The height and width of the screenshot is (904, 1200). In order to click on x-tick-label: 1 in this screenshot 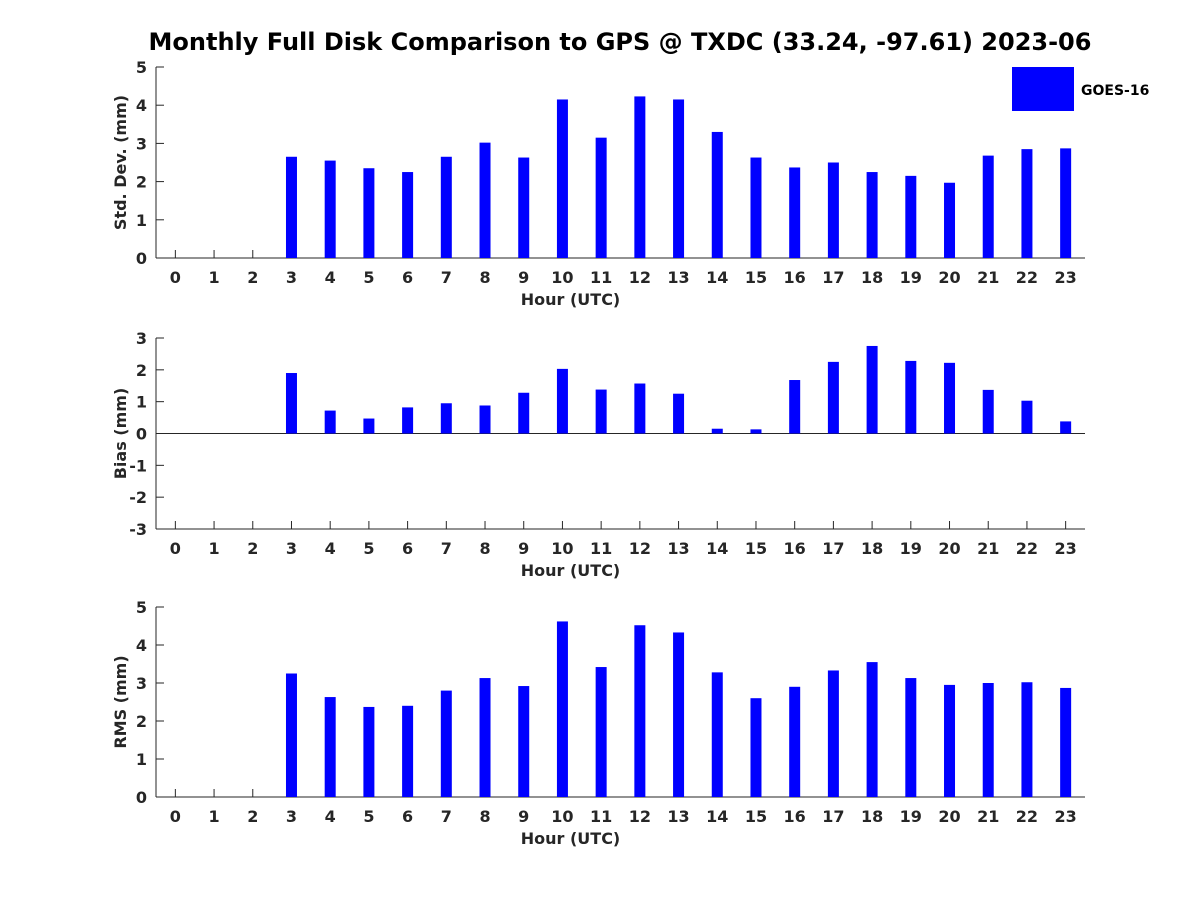, I will do `click(213, 277)`.